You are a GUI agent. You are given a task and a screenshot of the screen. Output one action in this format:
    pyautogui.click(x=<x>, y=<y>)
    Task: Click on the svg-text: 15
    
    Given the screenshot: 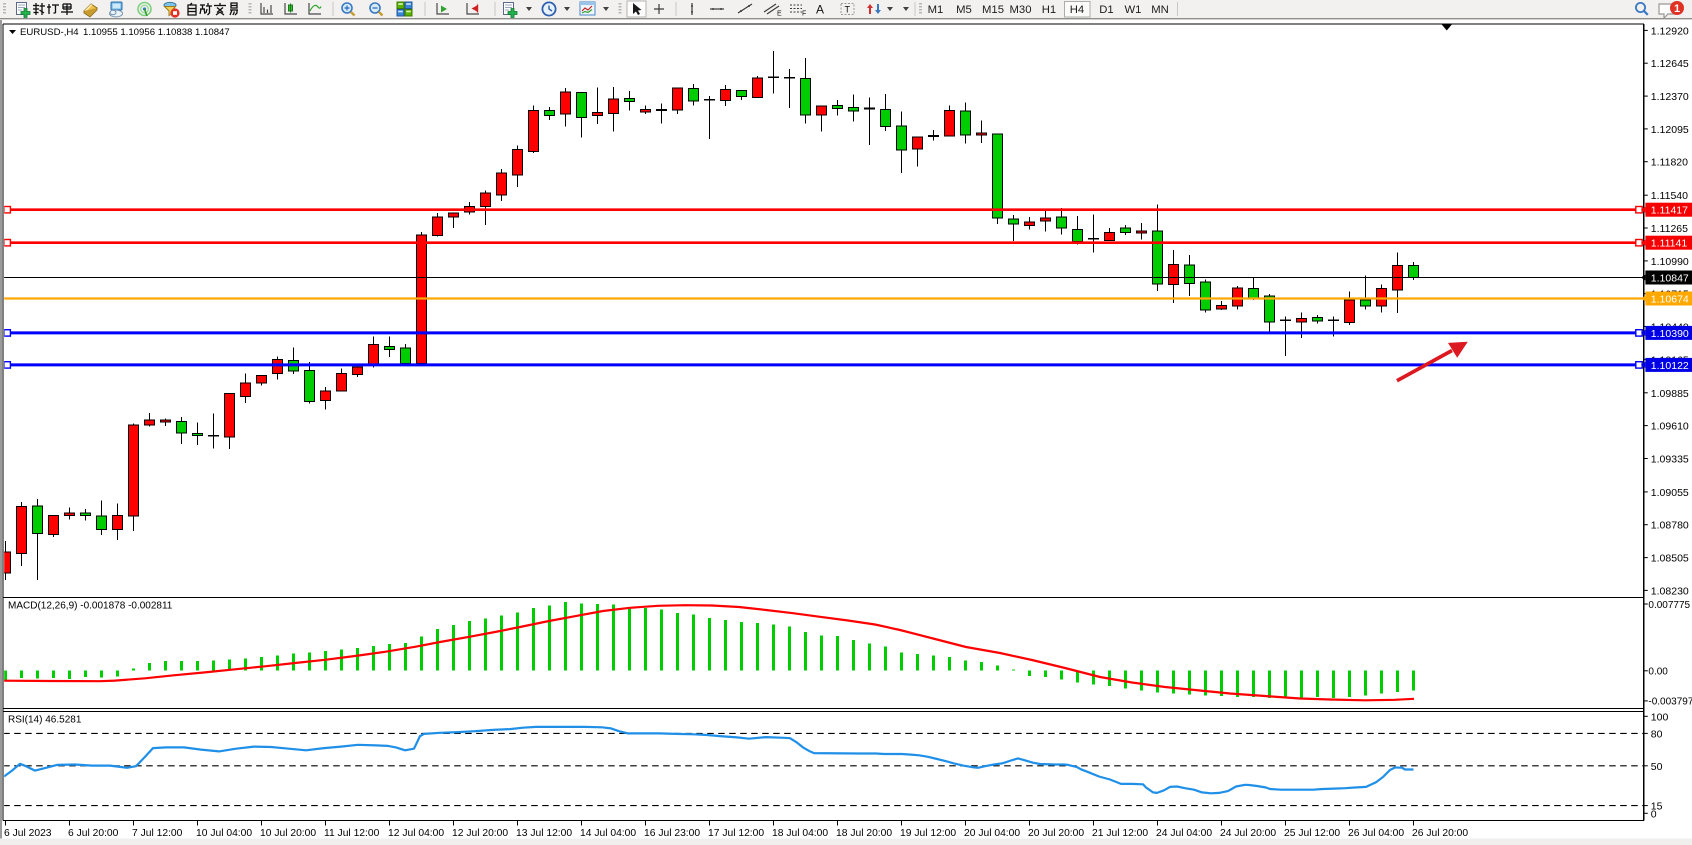 What is the action you would take?
    pyautogui.click(x=1657, y=807)
    